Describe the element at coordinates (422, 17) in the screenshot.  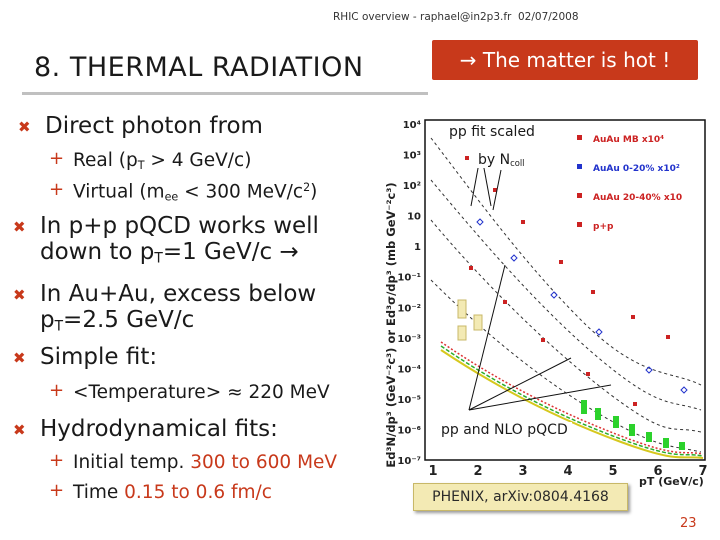
I see `header-author: RHIC overview - raphael@in2p3.fr` at that location.